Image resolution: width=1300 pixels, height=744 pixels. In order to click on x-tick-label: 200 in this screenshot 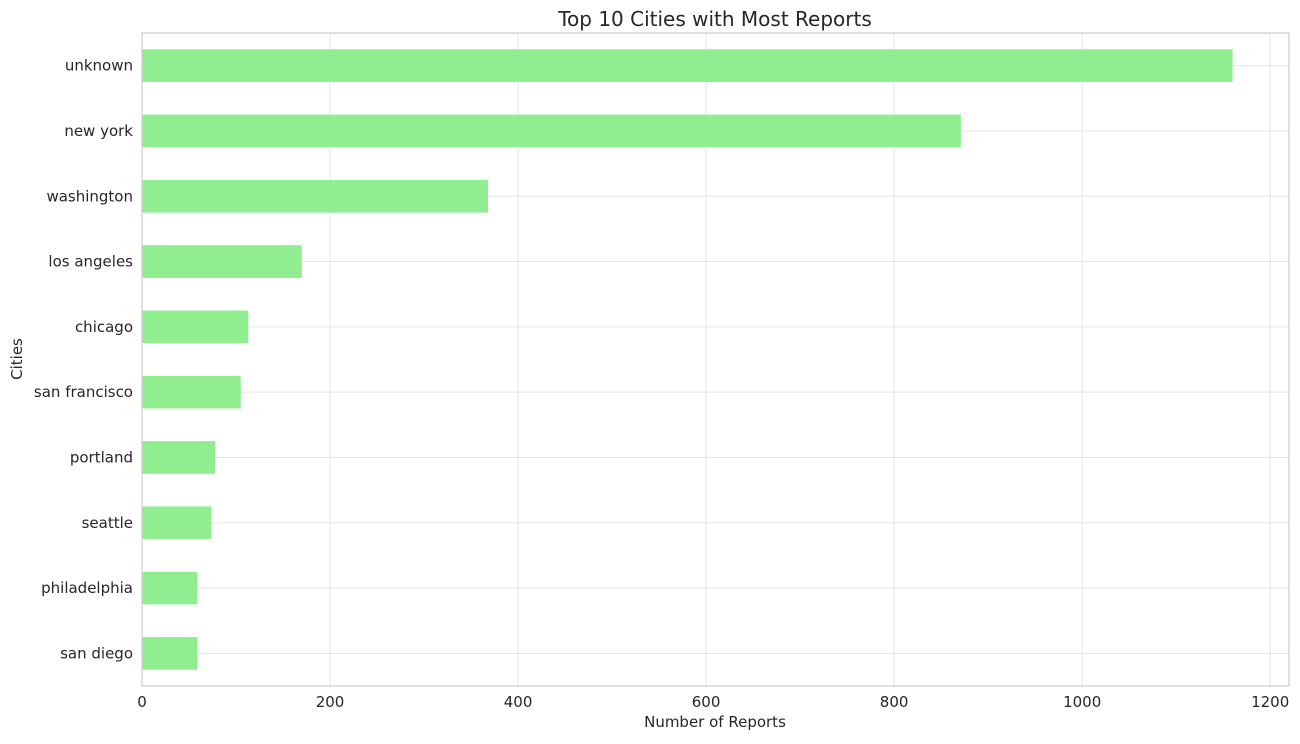, I will do `click(330, 702)`.